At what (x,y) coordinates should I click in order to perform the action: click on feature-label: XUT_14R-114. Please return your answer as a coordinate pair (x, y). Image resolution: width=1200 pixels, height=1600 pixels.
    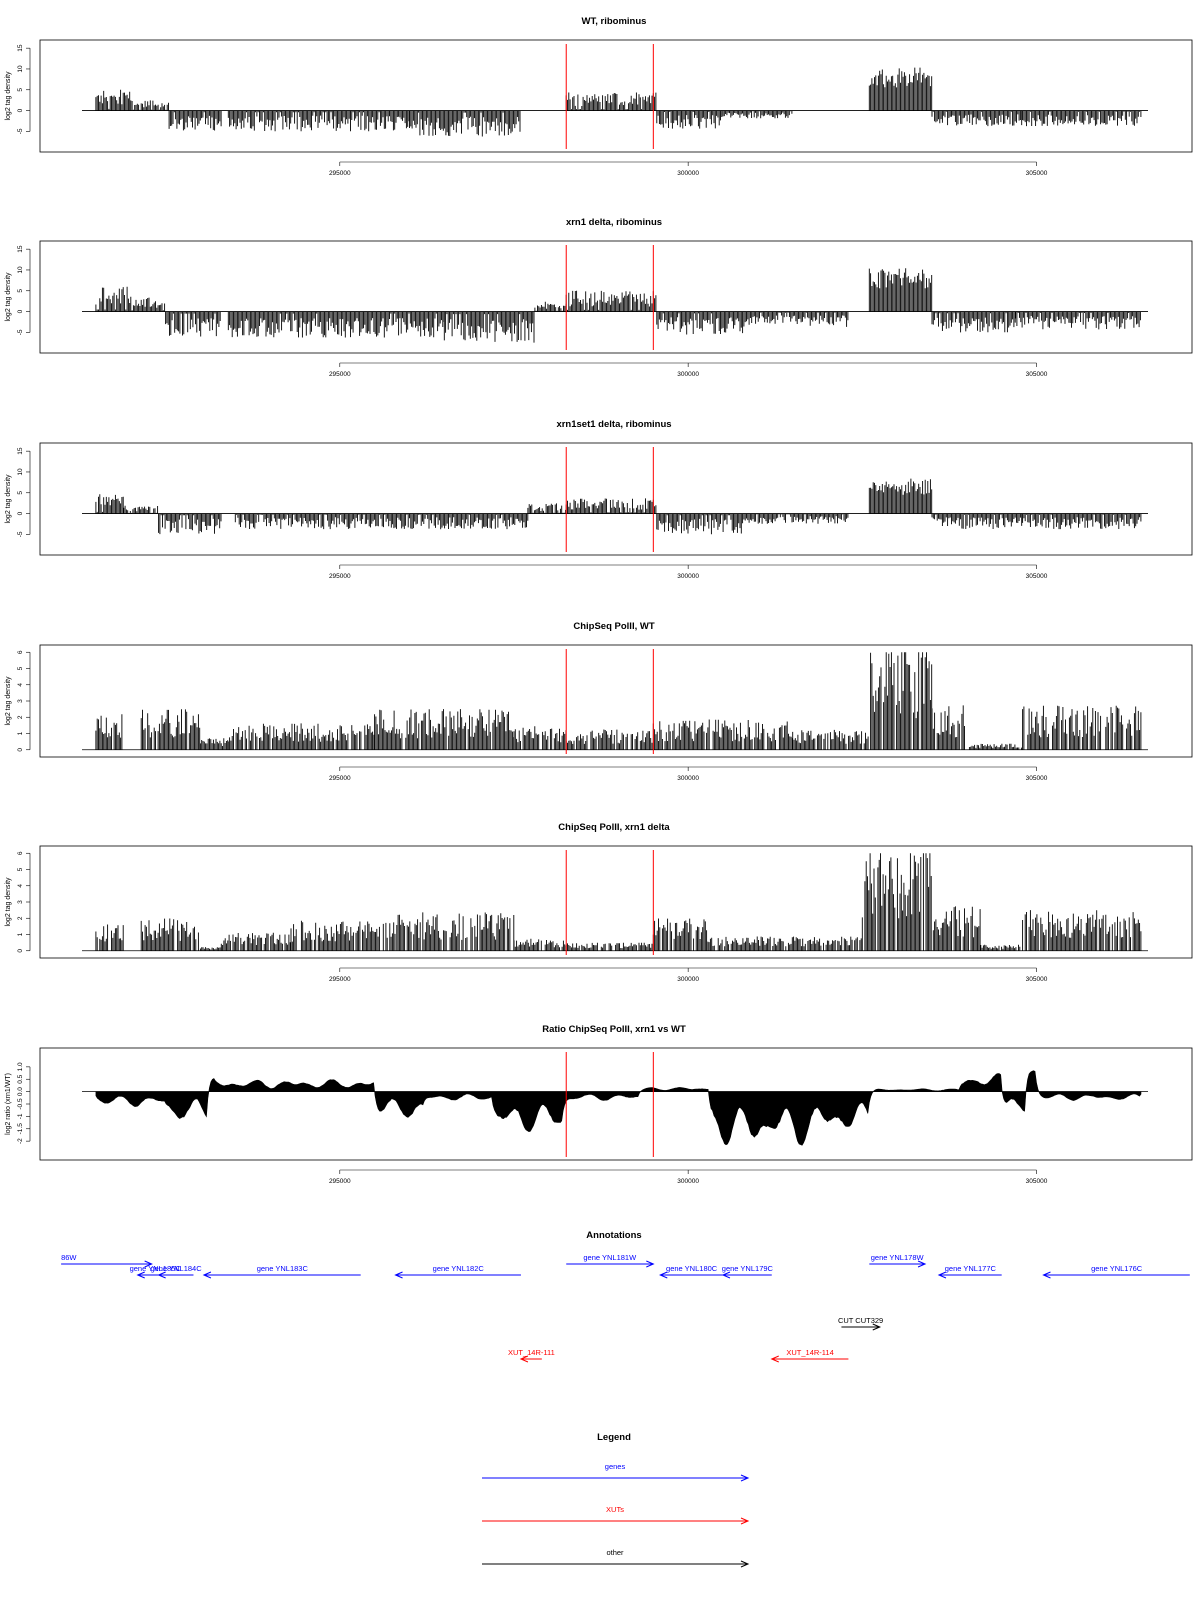
    Looking at the image, I should click on (809, 1352).